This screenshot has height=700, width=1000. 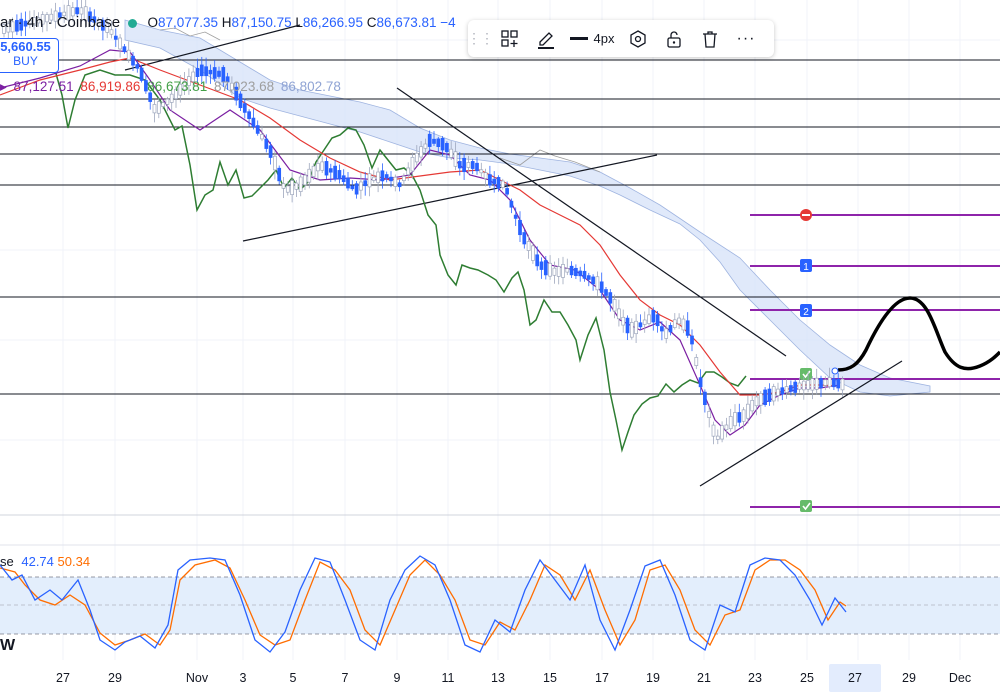 I want to click on buy-button: 5,660.55 BUY, so click(x=29, y=55).